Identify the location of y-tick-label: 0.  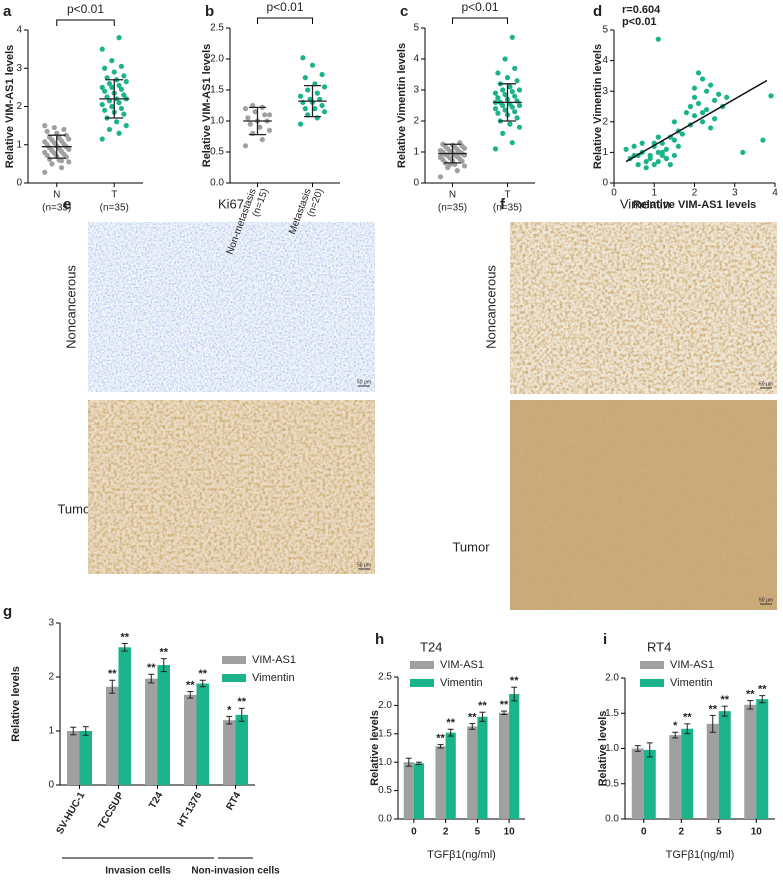
(416, 183).